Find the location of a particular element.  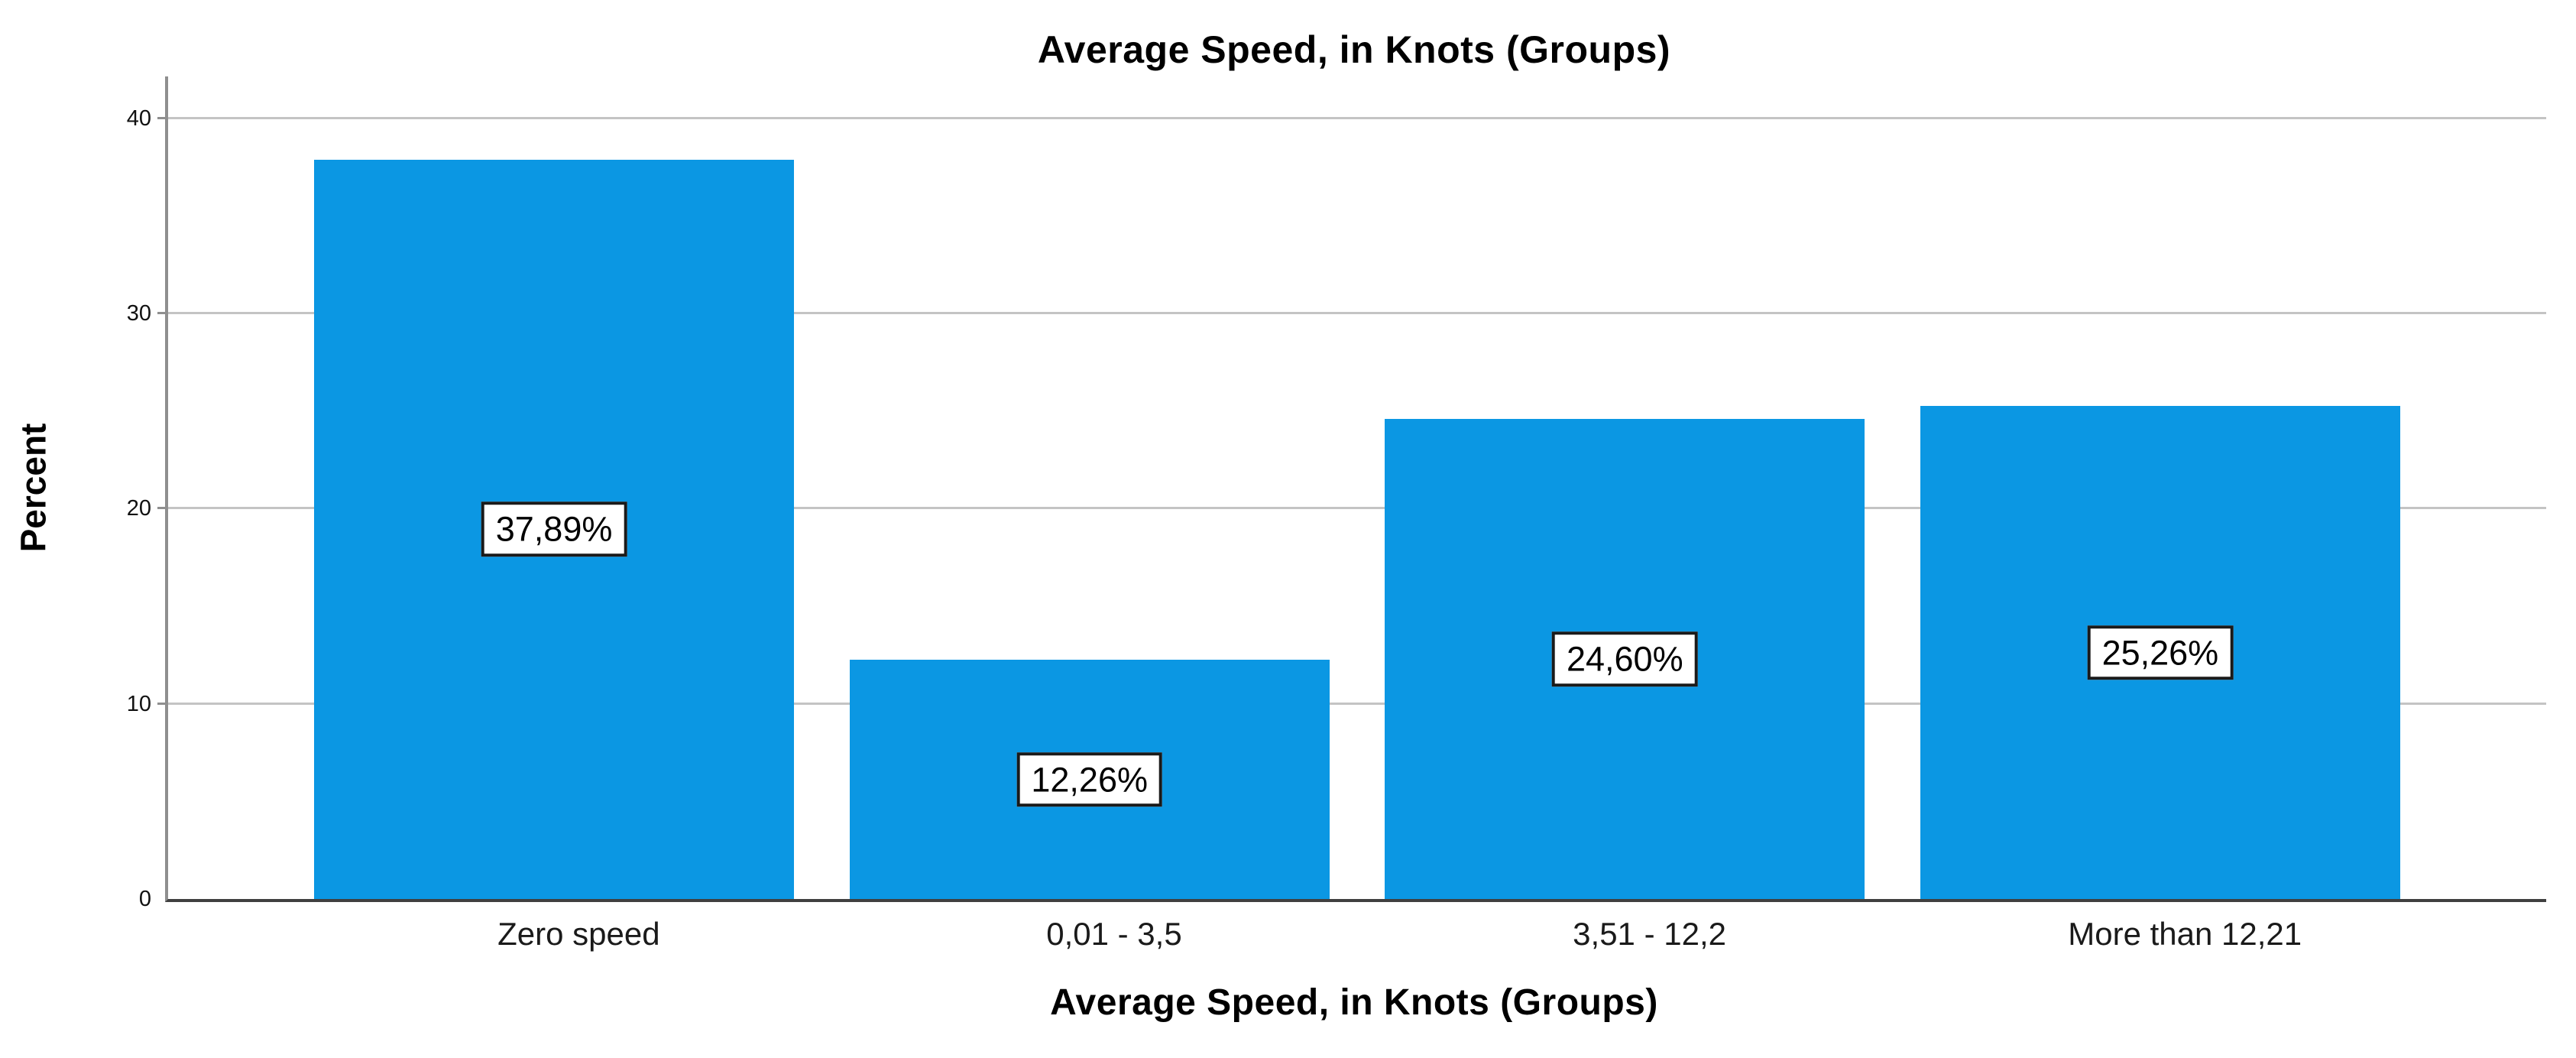

y-tick-label-30: 30 is located at coordinates (138, 313).